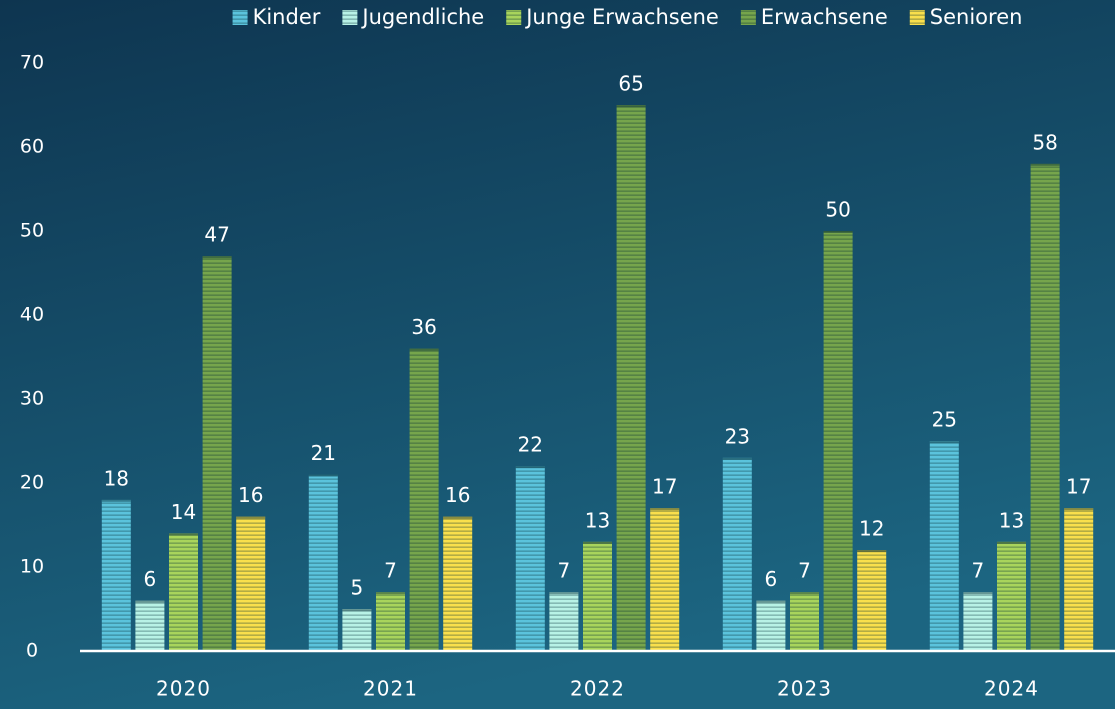  Describe the element at coordinates (32, 63) in the screenshot. I see `y-tick-label: 70` at that location.